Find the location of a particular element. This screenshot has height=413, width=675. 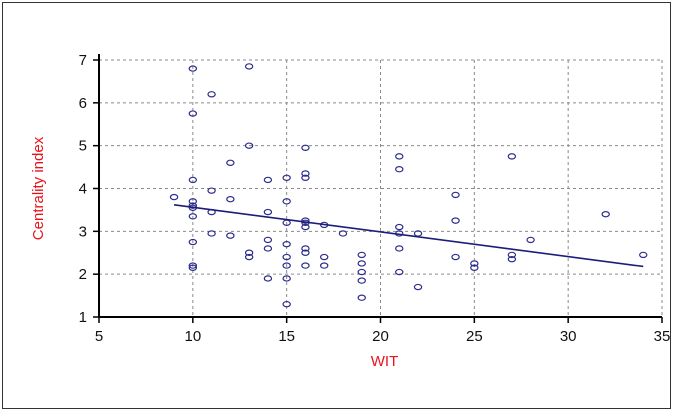

trendline-layer is located at coordinates (408, 235).